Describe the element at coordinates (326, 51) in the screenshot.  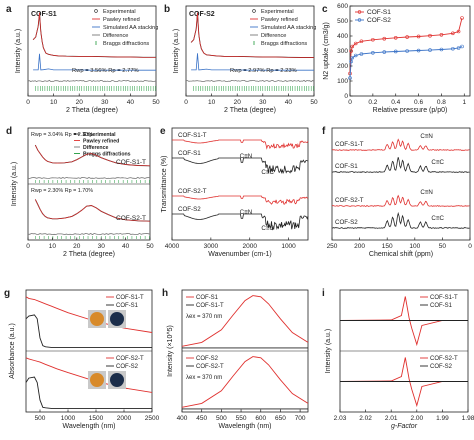
I see `y-axis-label: N2 uptake (cm3/g)` at that location.